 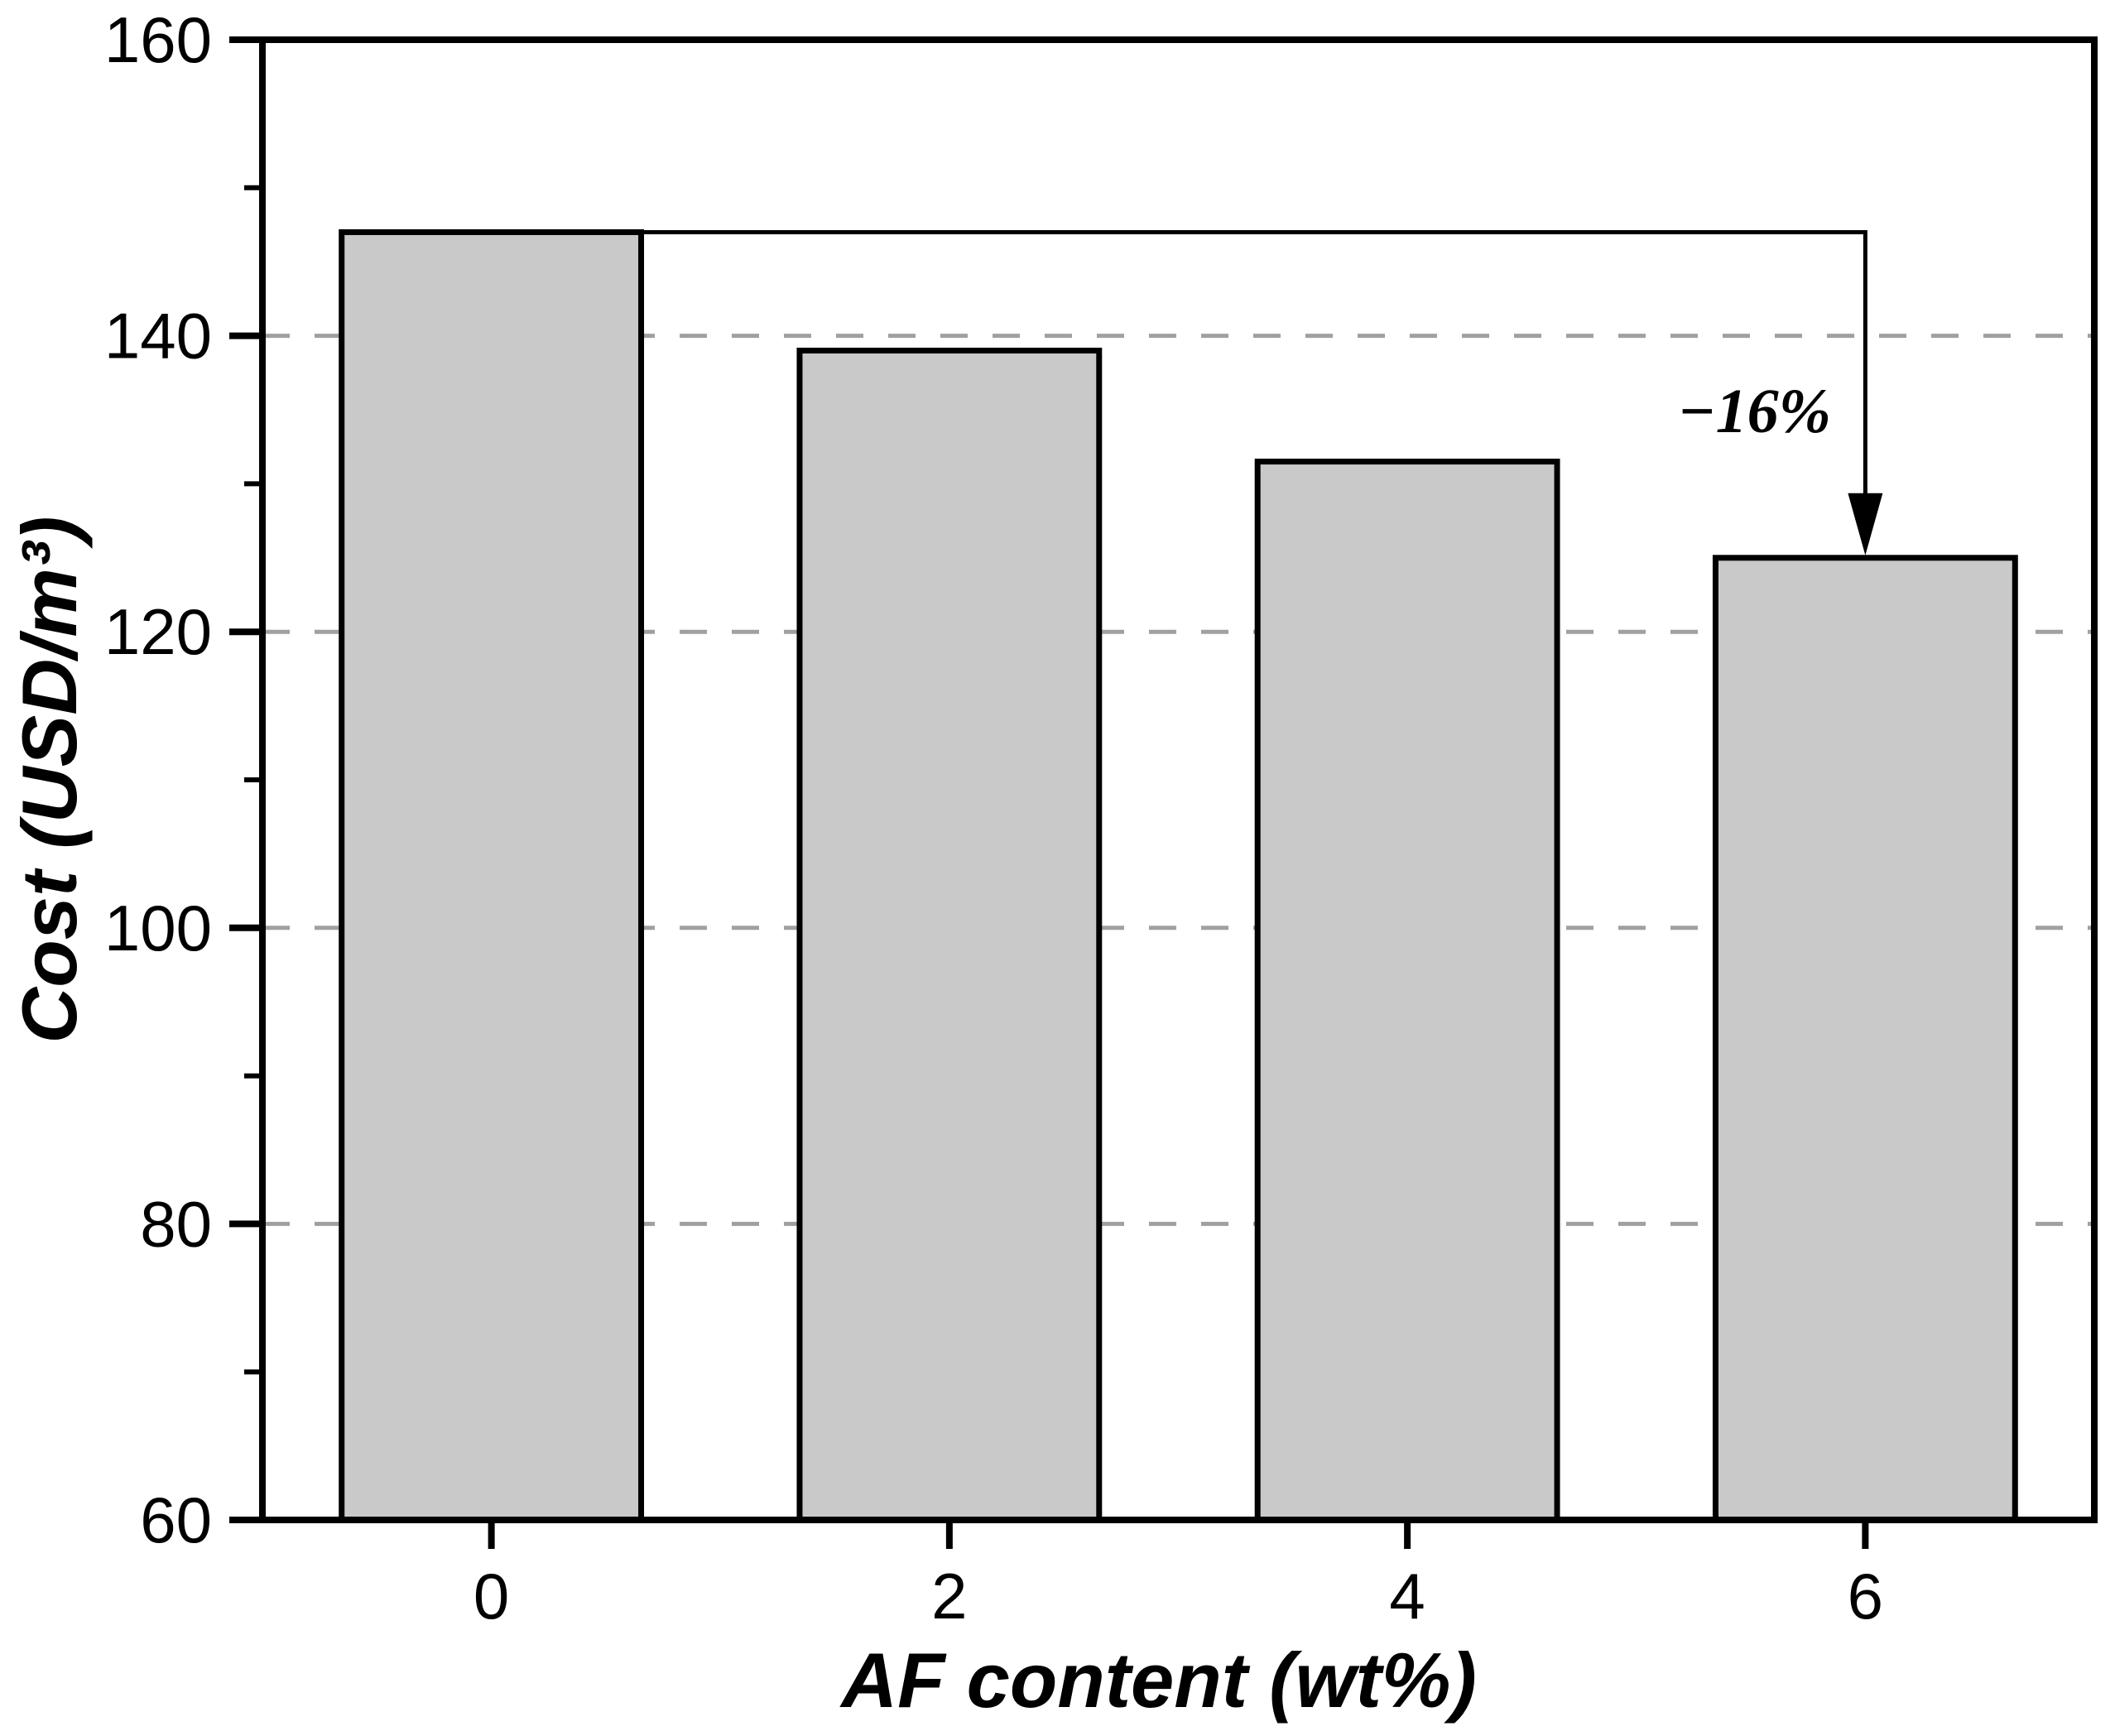 I want to click on x-tick-label: 4, so click(x=1407, y=1596).